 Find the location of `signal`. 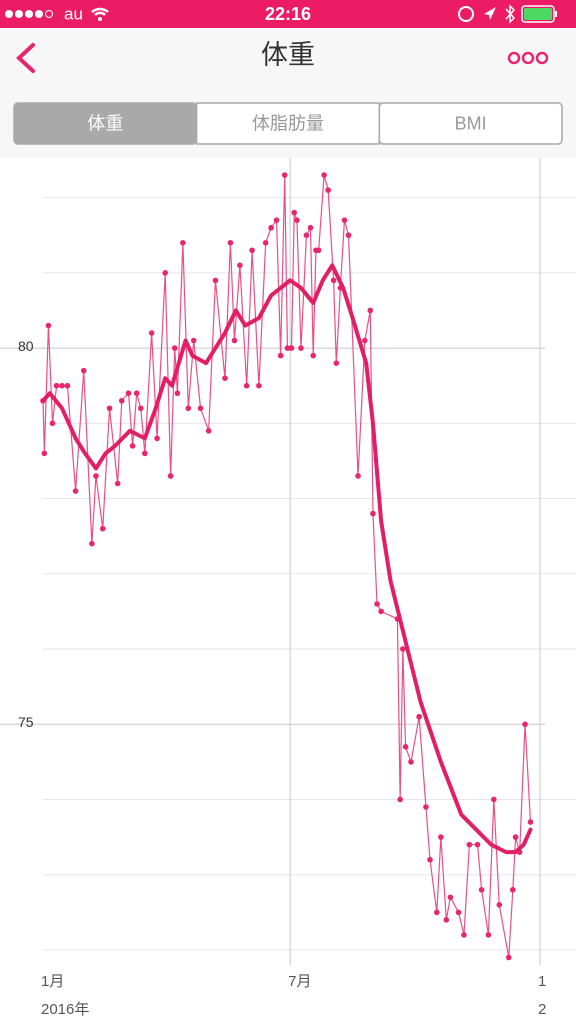

signal is located at coordinates (29, 14).